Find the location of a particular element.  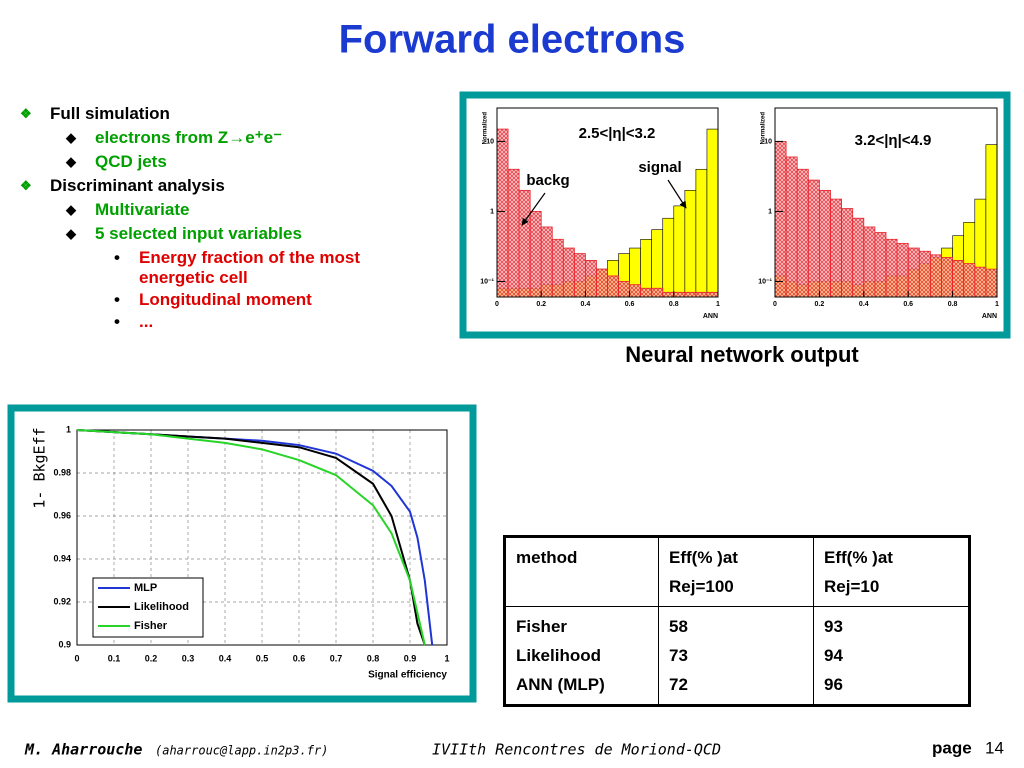

table-cell-text: 96 is located at coordinates (833, 684).